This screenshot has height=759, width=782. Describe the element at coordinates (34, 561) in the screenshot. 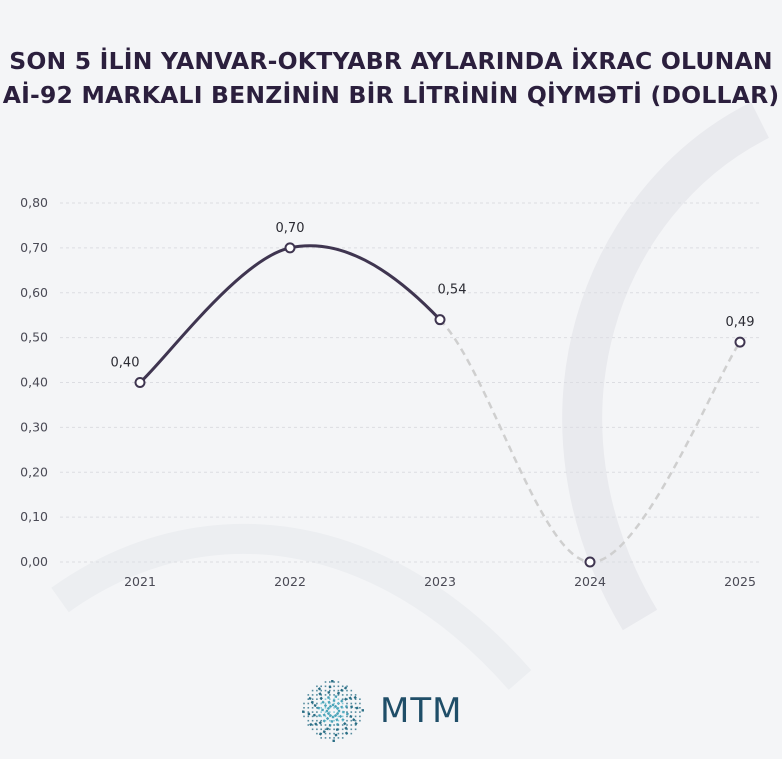

I see `y-tick-label: 0,00` at that location.